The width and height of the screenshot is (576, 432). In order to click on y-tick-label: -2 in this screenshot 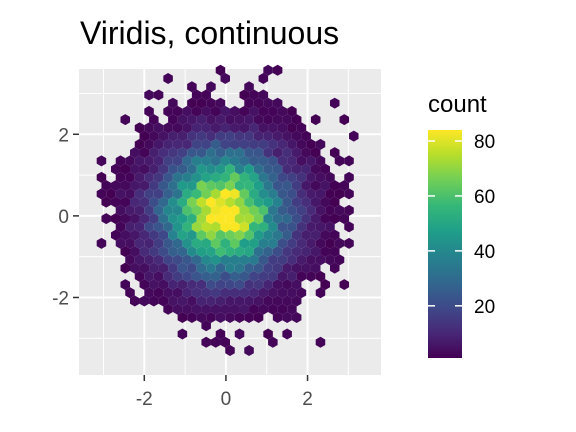, I will do `click(60, 298)`.